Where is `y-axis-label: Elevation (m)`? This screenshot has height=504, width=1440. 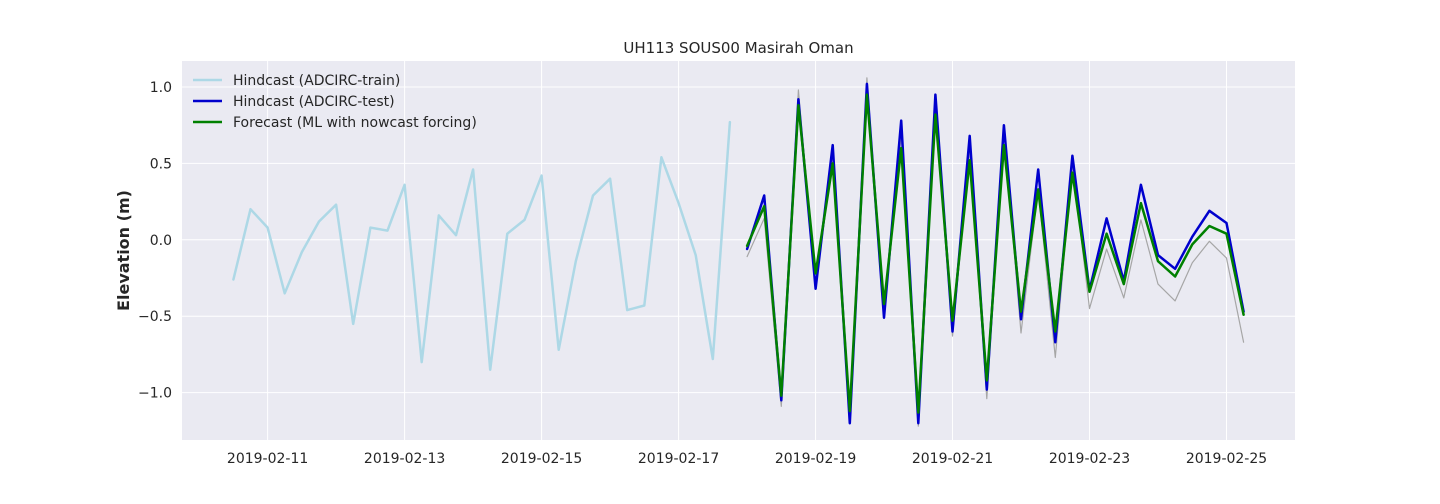
y-axis-label: Elevation (m) is located at coordinates (123, 250).